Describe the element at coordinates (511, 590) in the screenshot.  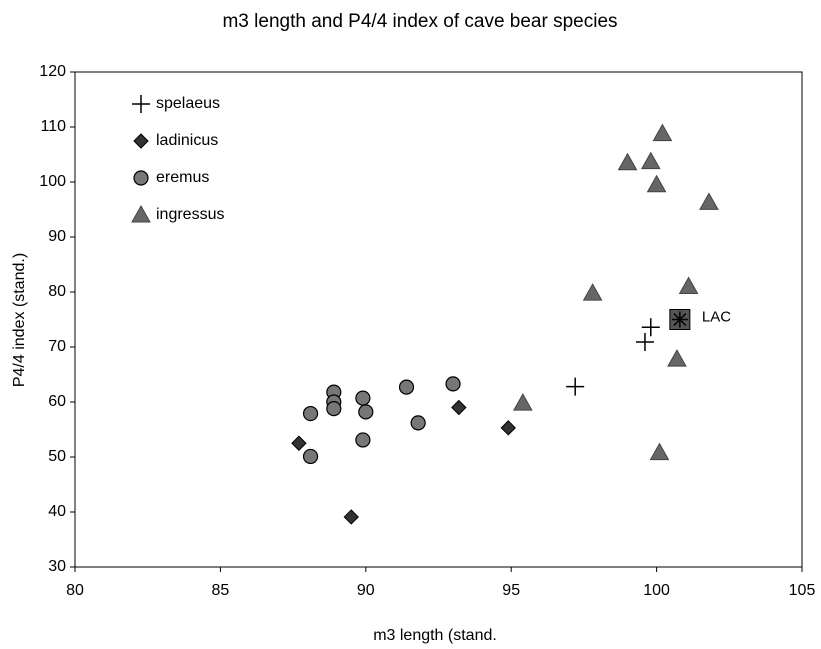
I see `x-tick-label: 95` at that location.